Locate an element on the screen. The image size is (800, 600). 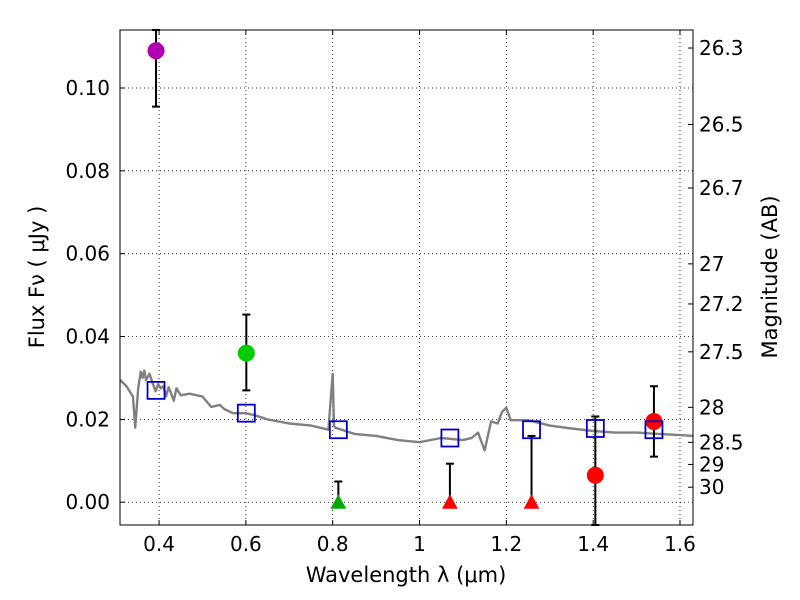
y-tick-label: 0.00 is located at coordinates (87, 502).